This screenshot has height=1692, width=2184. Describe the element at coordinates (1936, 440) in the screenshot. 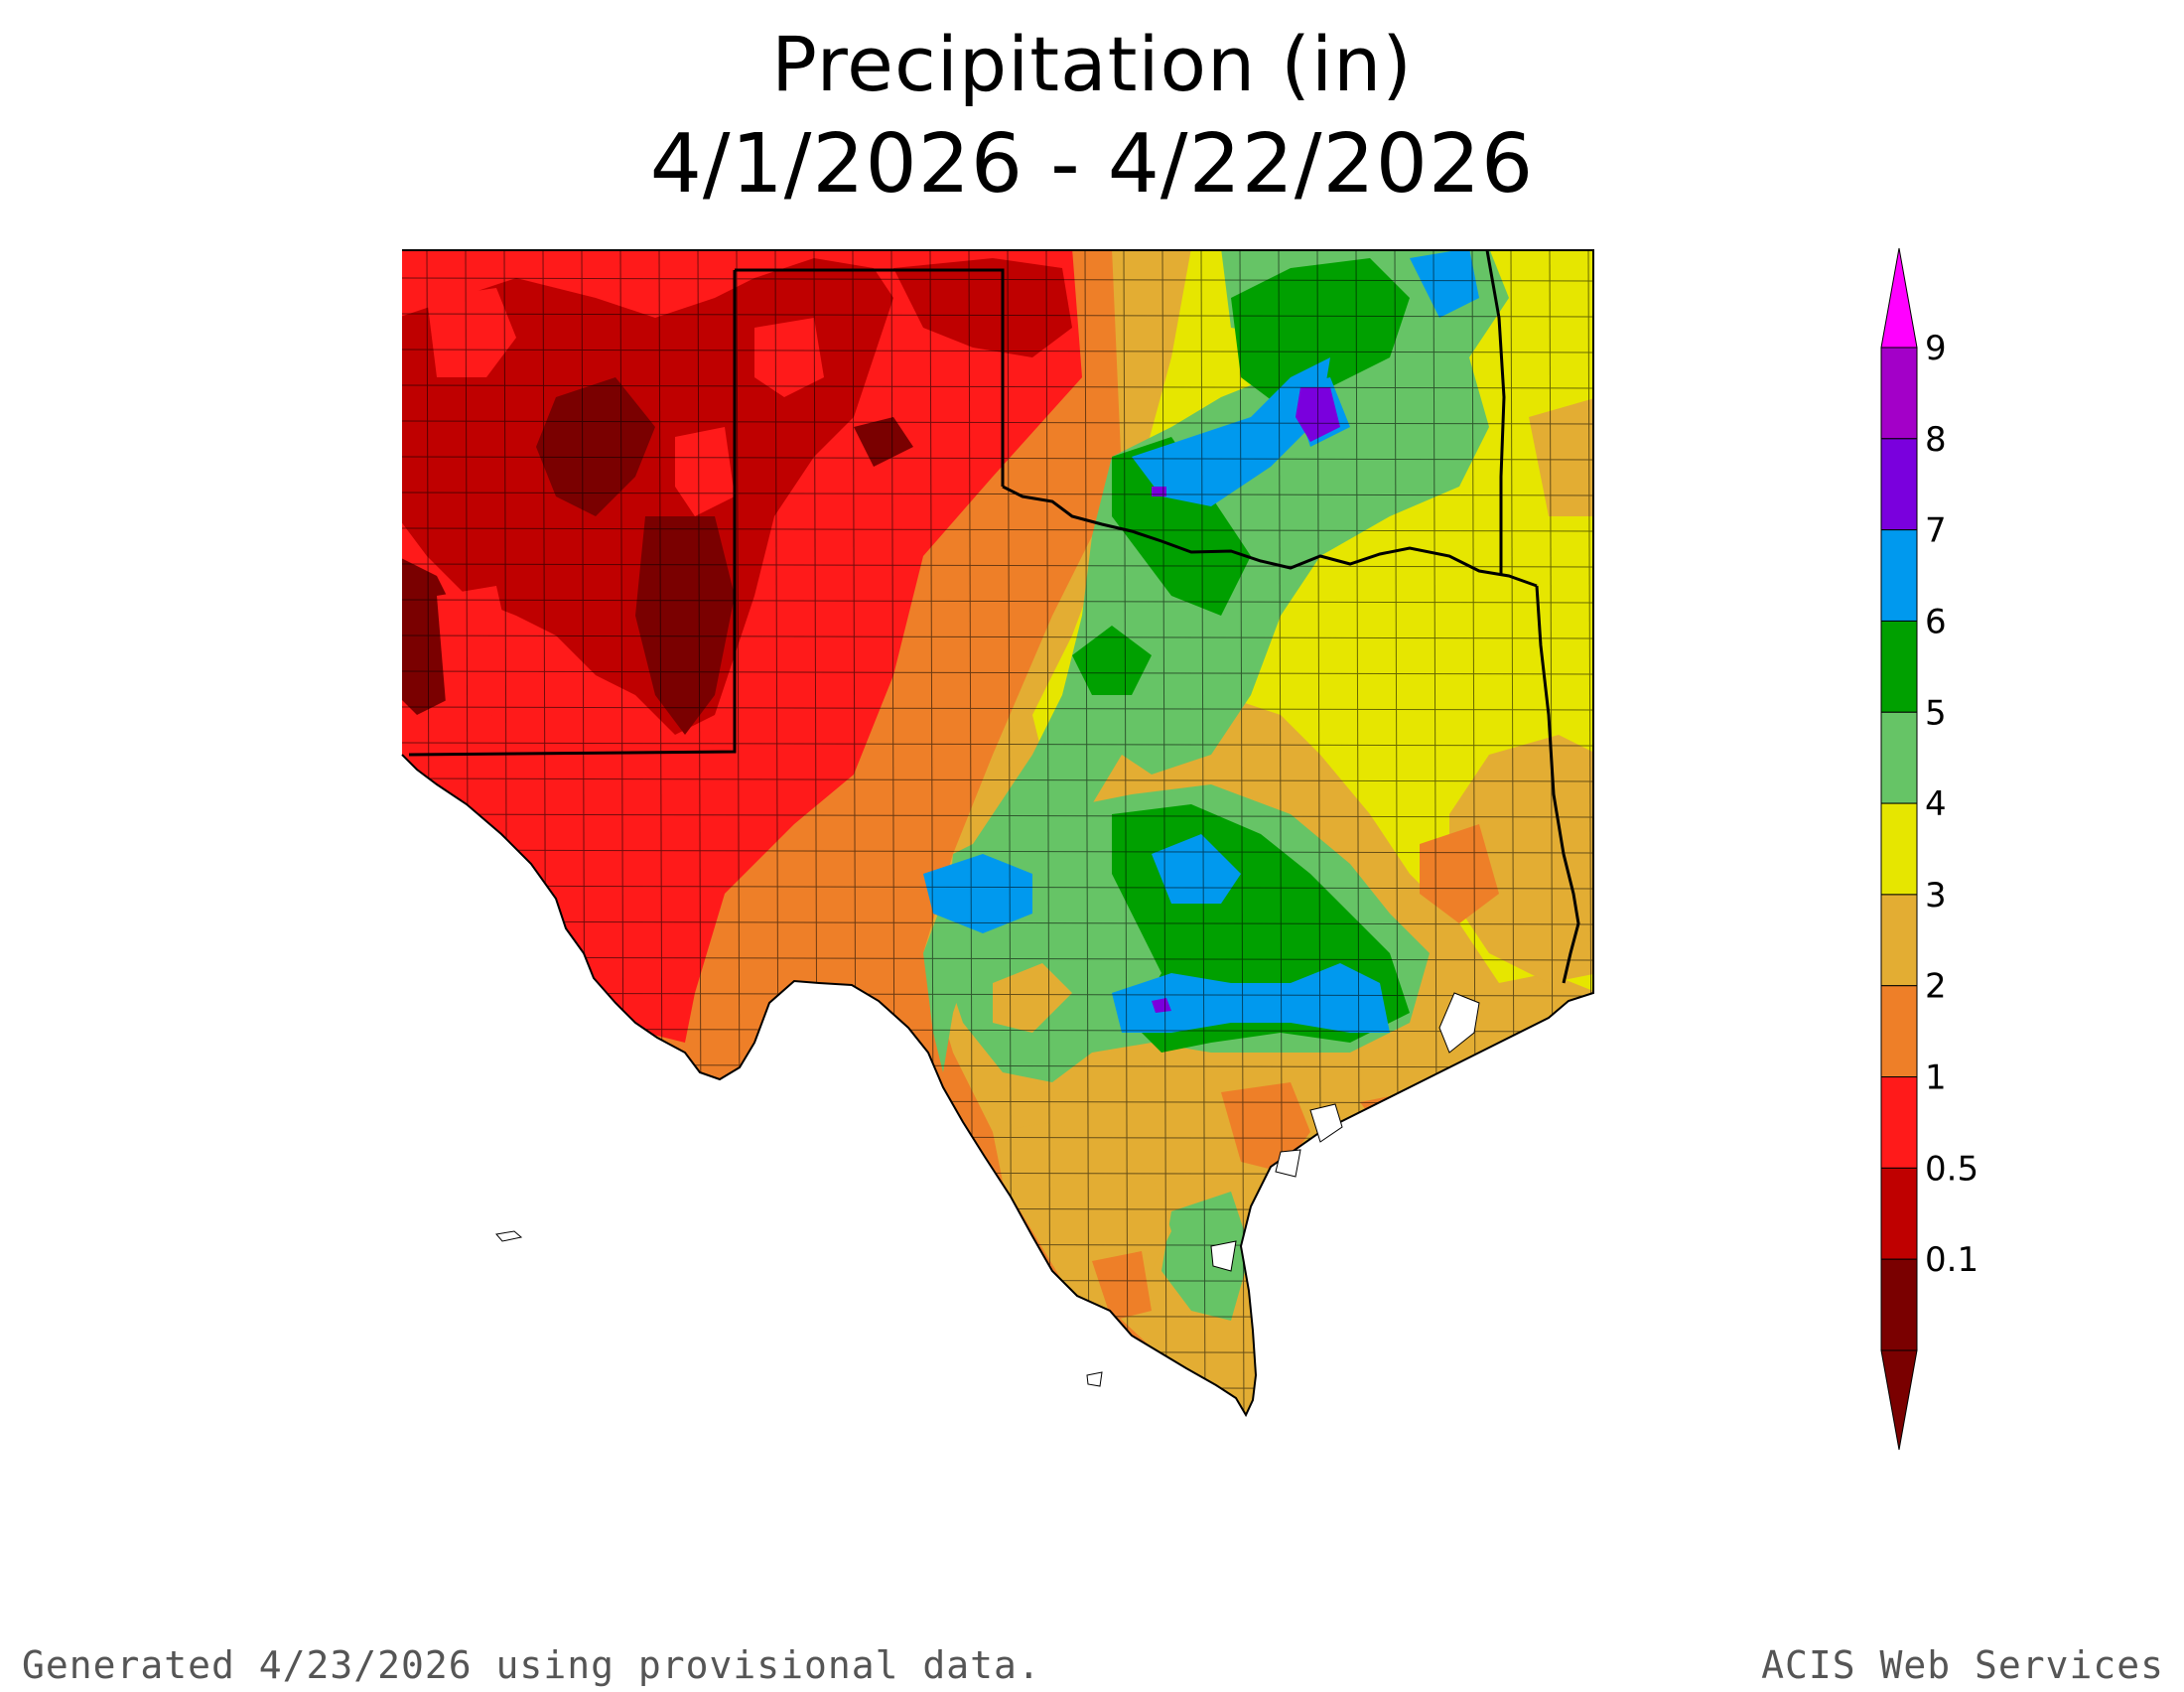

I see `legend-label: 8` at that location.